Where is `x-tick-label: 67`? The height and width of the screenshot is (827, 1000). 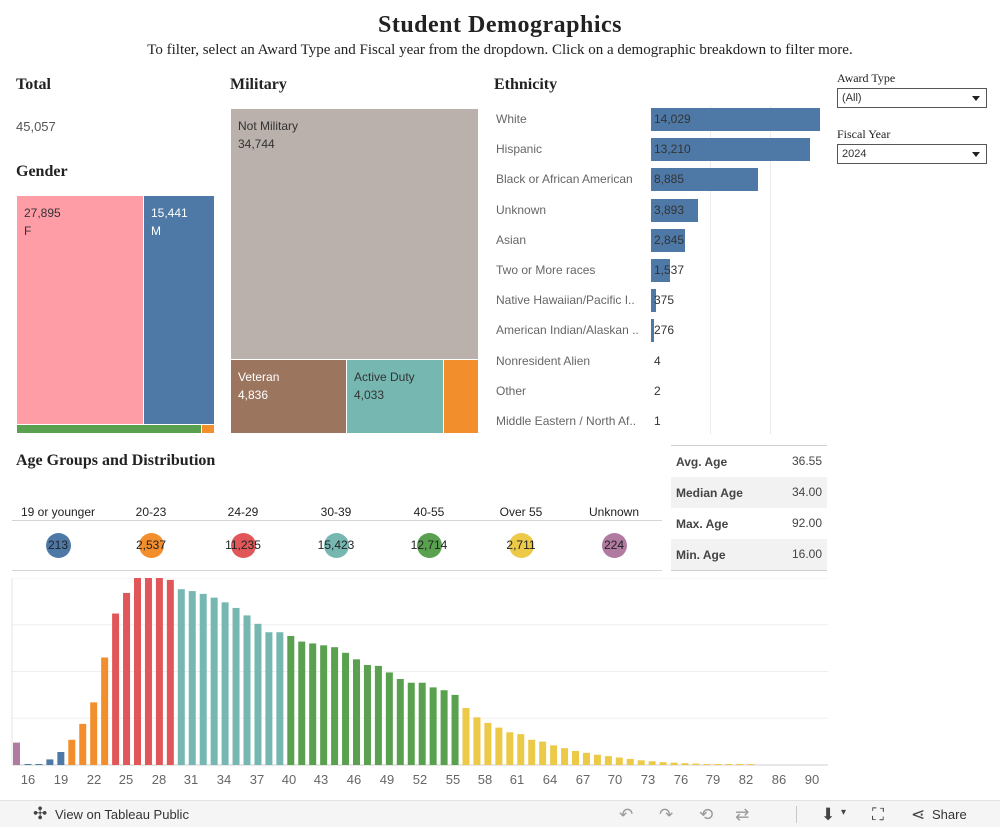 x-tick-label: 67 is located at coordinates (583, 779).